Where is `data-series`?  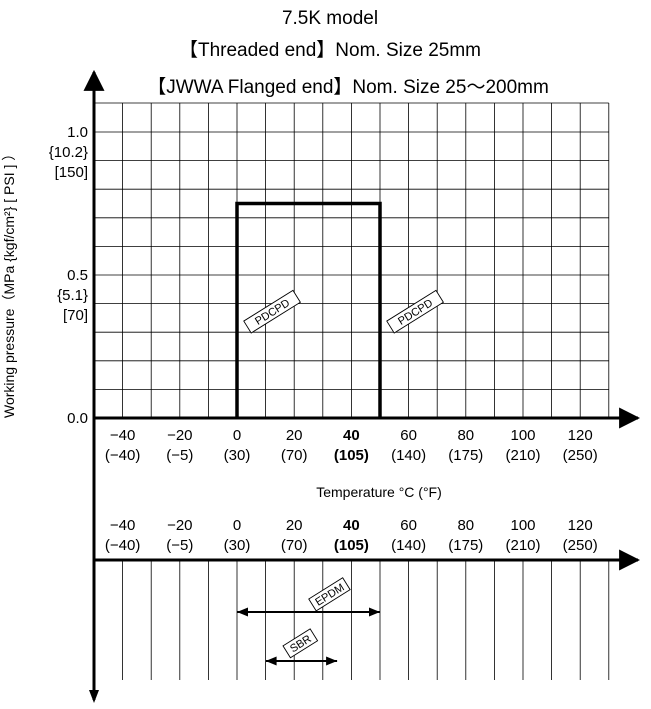
data-series is located at coordinates (308, 309).